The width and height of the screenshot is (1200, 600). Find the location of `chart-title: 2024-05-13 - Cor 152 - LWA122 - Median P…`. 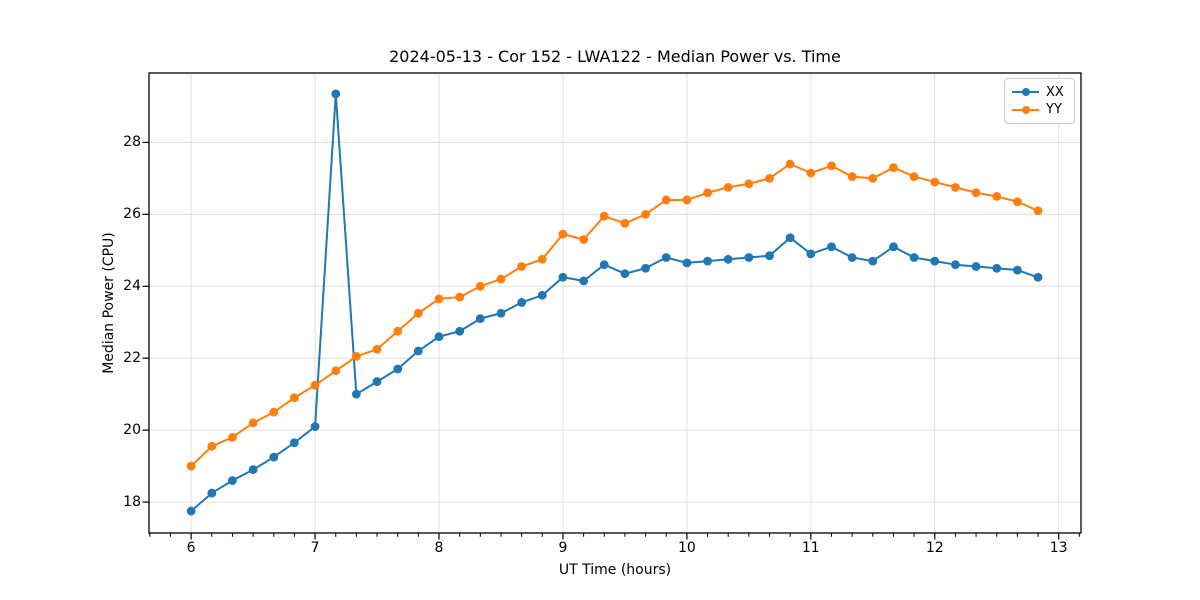

chart-title: 2024-05-13 - Cor 152 - LWA122 - Median P… is located at coordinates (615, 56).